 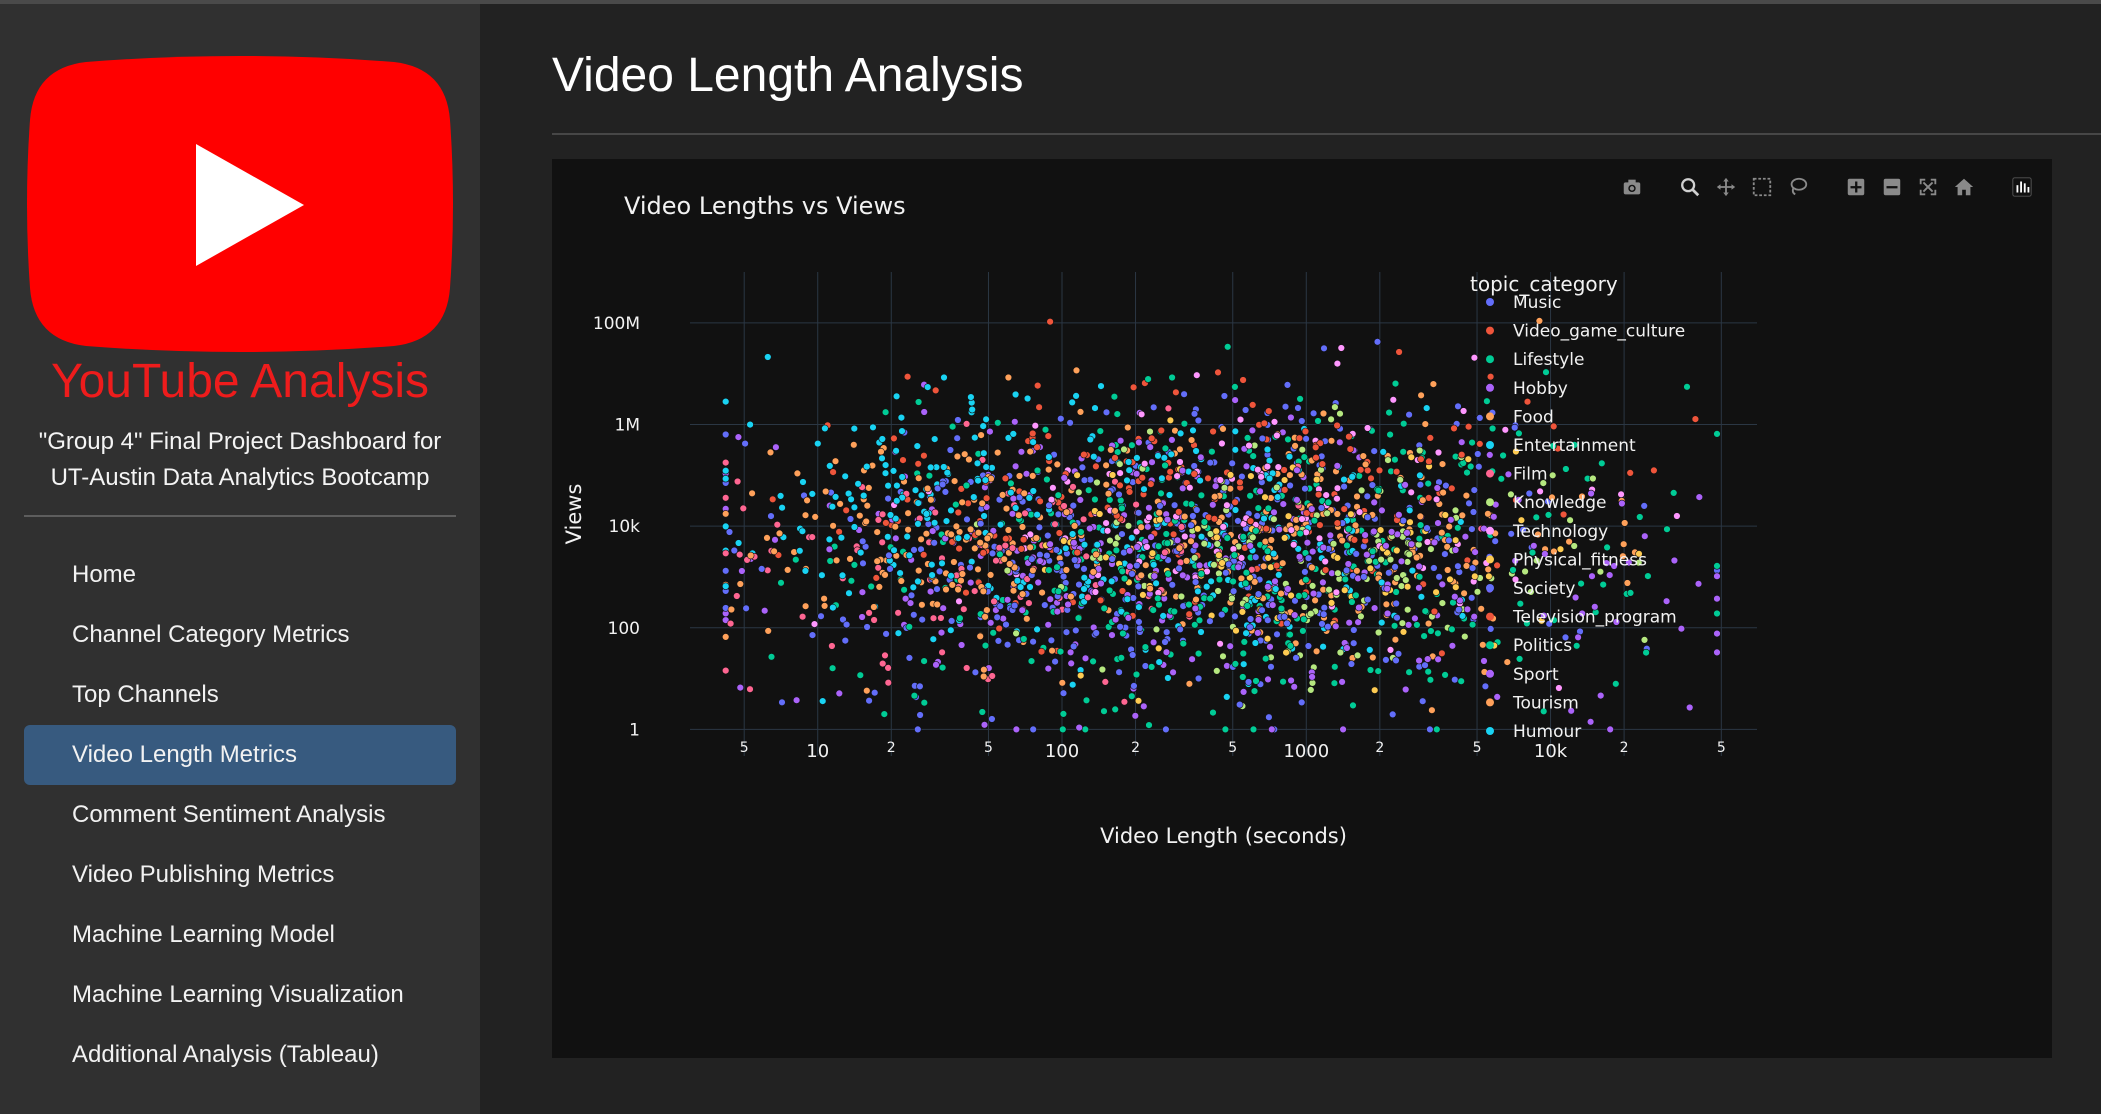 What do you see at coordinates (1928, 187) in the screenshot?
I see `autoscale-icon` at bounding box center [1928, 187].